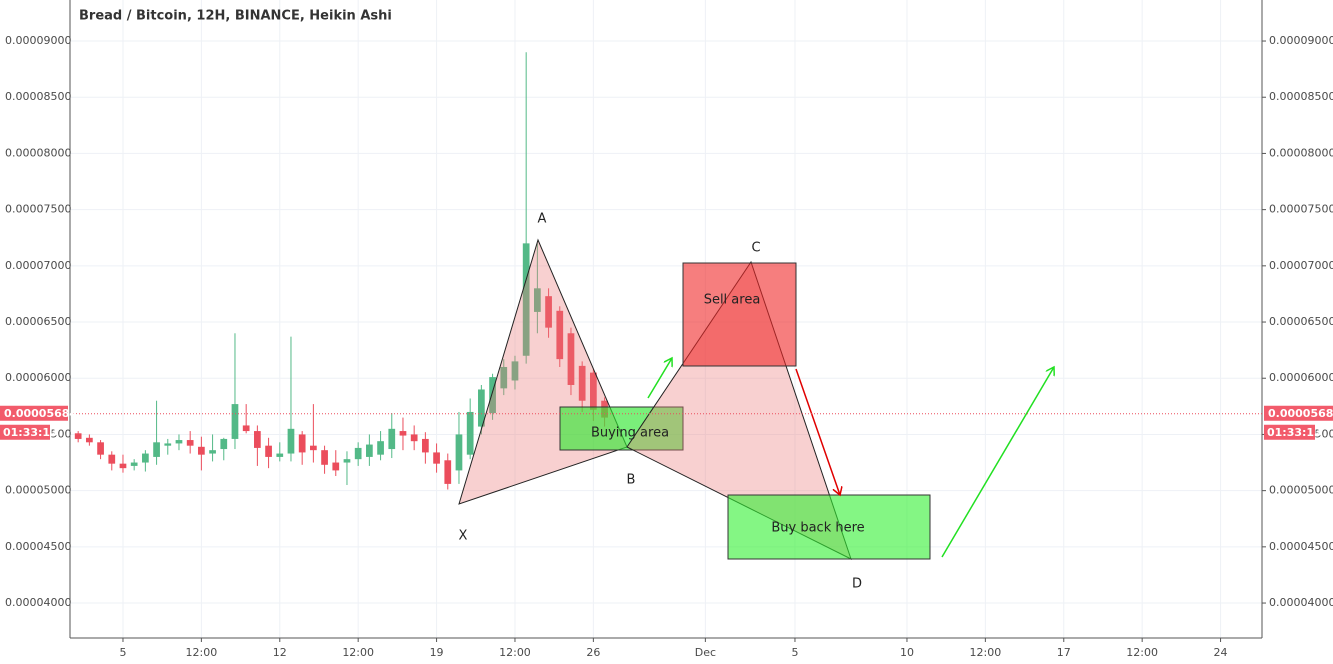  Describe the element at coordinates (907, 652) in the screenshot. I see `x-tick-label: 10` at that location.